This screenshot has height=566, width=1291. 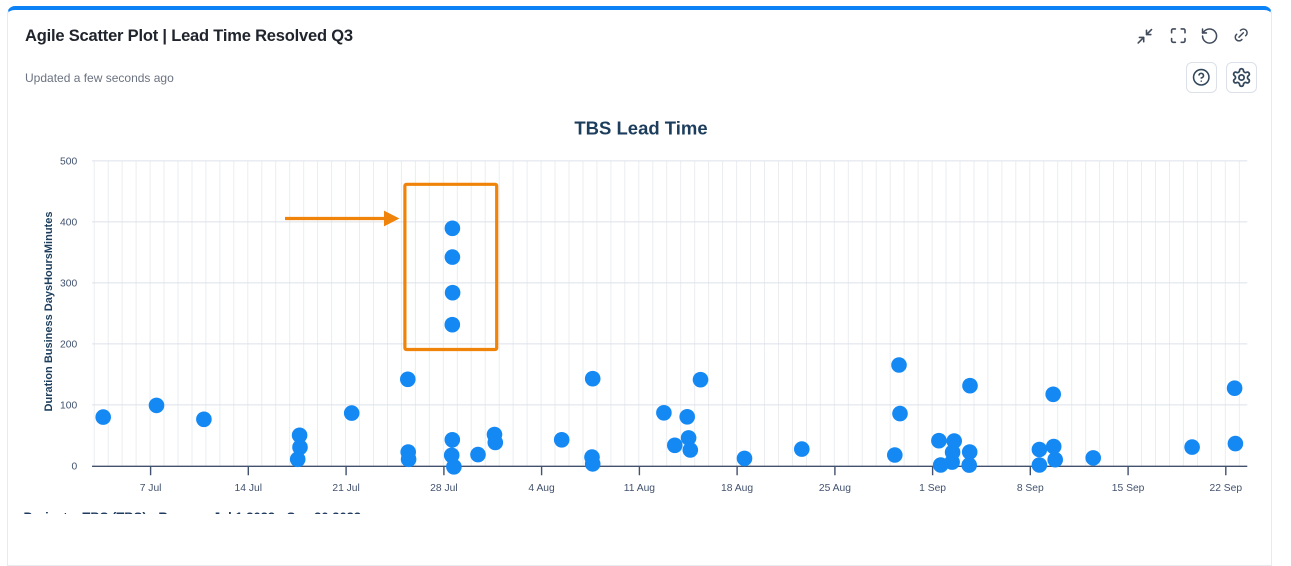 What do you see at coordinates (68, 405) in the screenshot?
I see `svg-text: 100` at bounding box center [68, 405].